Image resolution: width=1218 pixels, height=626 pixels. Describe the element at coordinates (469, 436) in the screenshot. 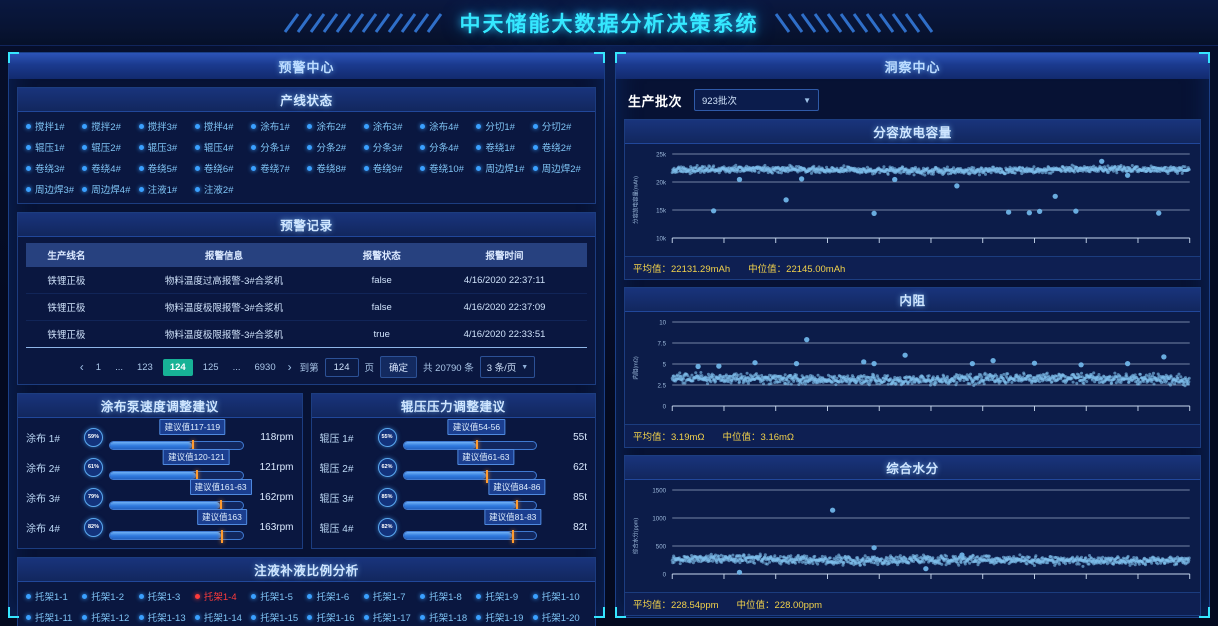

I see `slider-track-wrap: 建议值54-56` at that location.